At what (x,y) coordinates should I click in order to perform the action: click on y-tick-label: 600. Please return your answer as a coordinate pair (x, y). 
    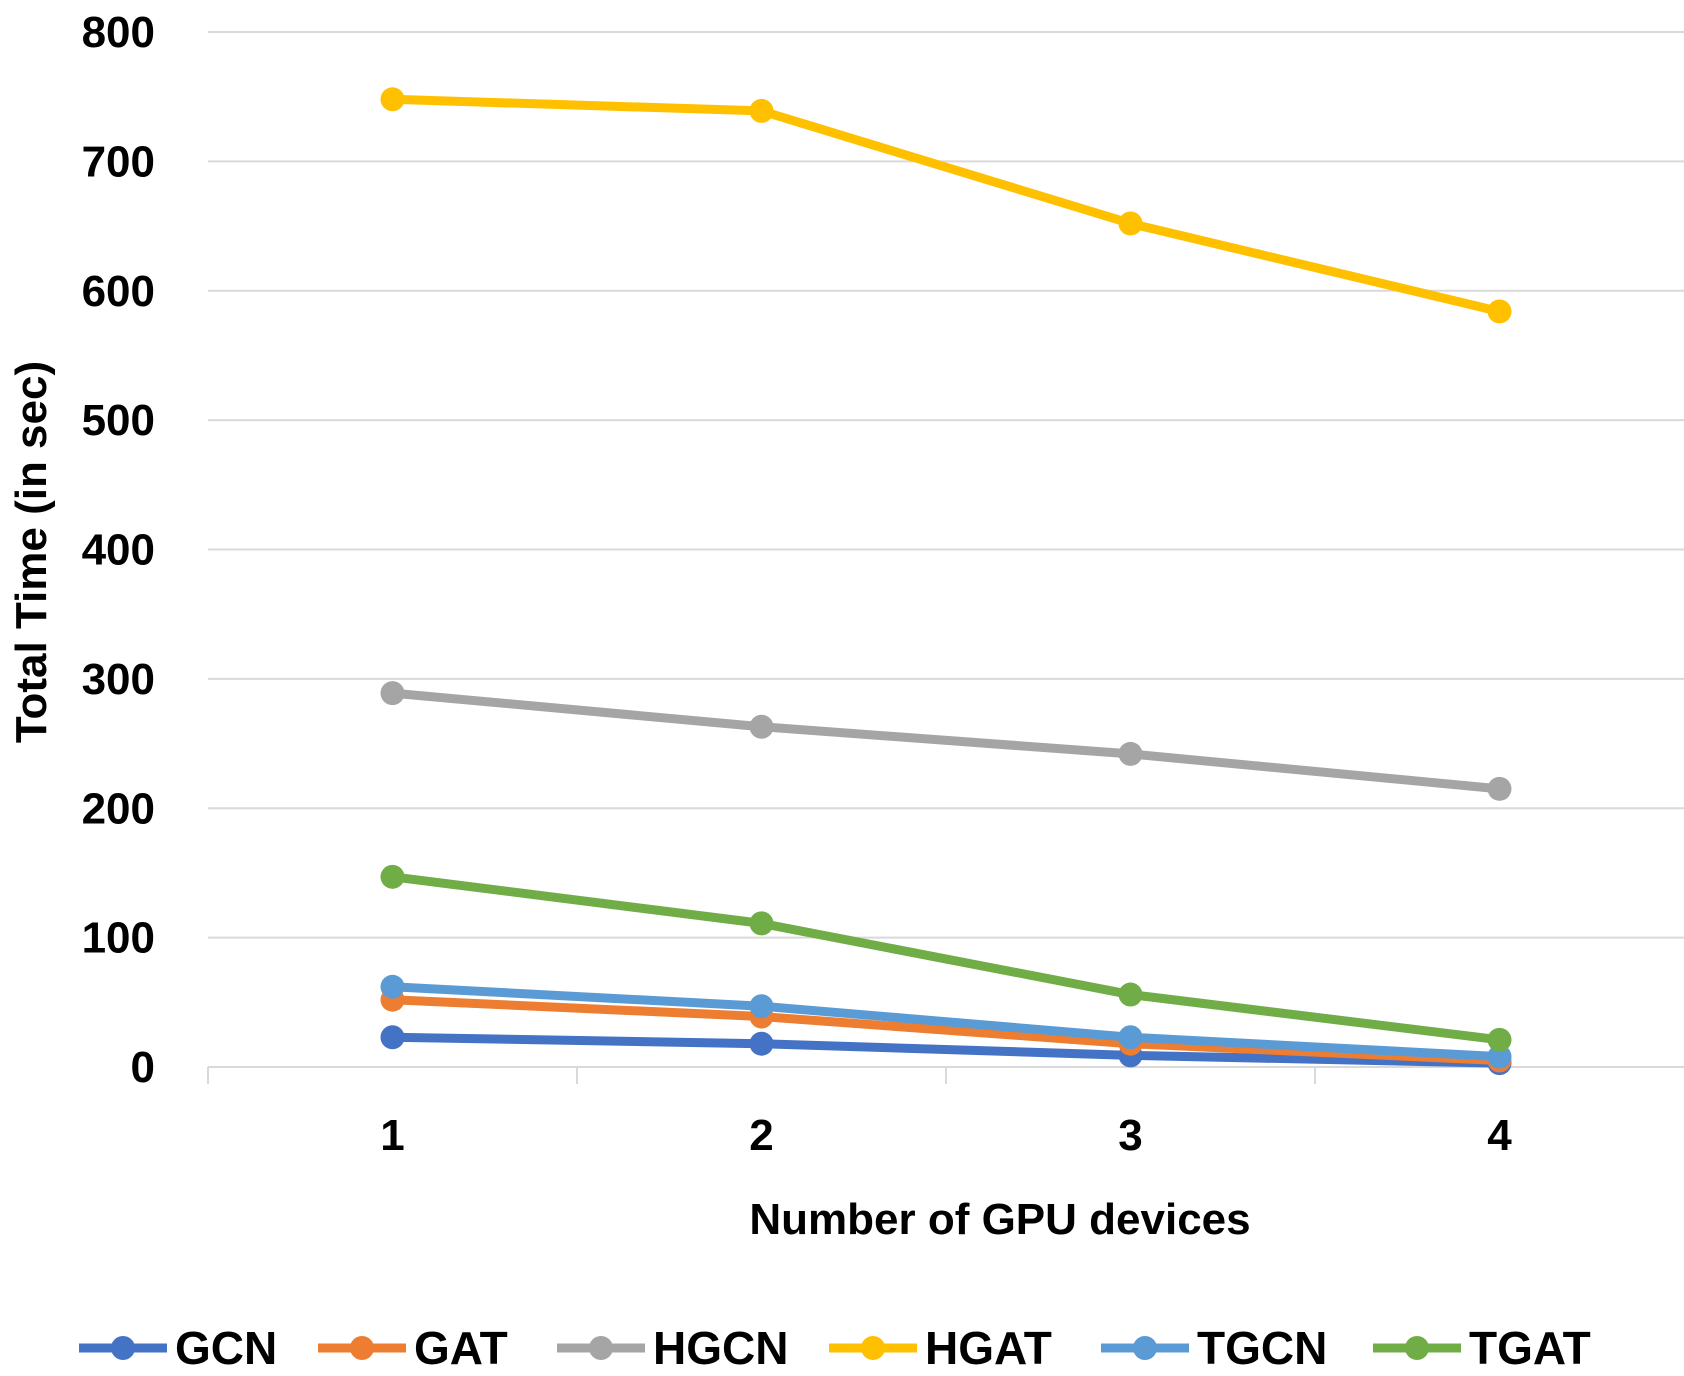
    Looking at the image, I should click on (118, 291).